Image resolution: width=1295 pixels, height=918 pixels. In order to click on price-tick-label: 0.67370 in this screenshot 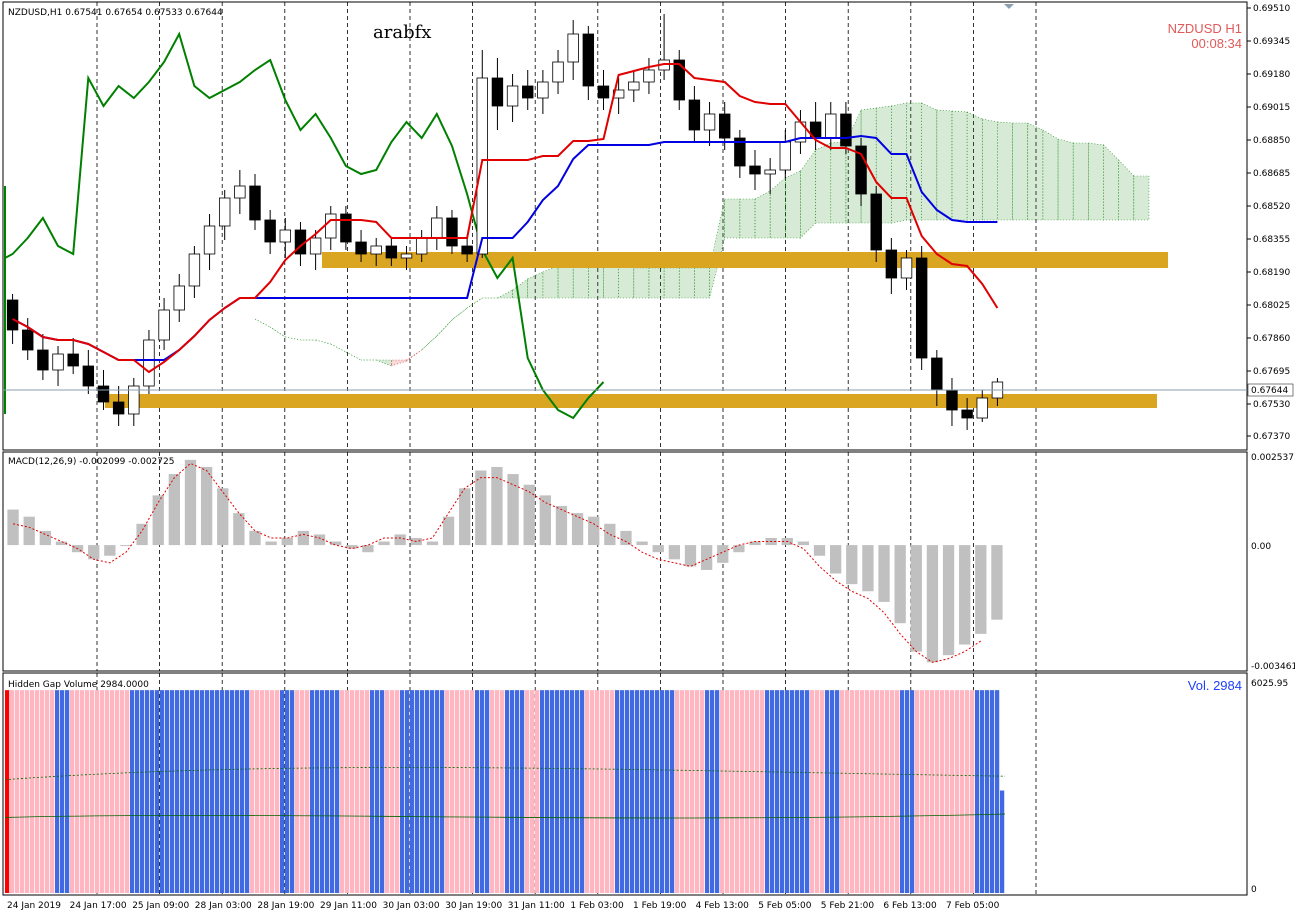, I will do `click(1271, 437)`.